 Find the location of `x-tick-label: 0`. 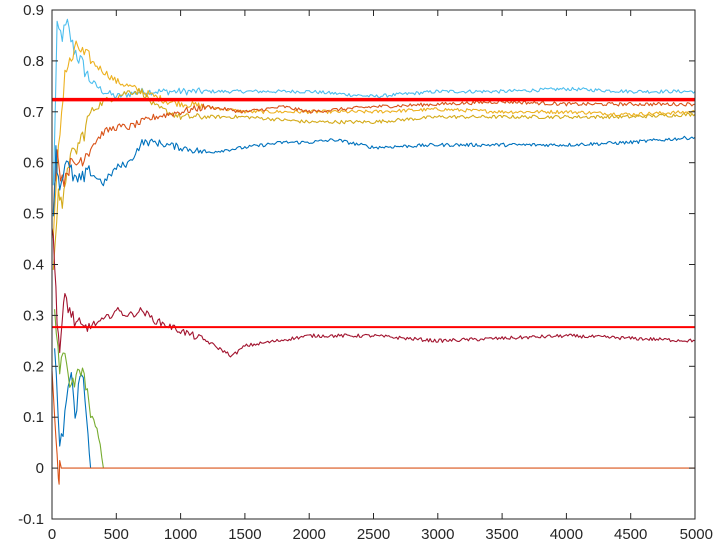

x-tick-label: 0 is located at coordinates (52, 534).